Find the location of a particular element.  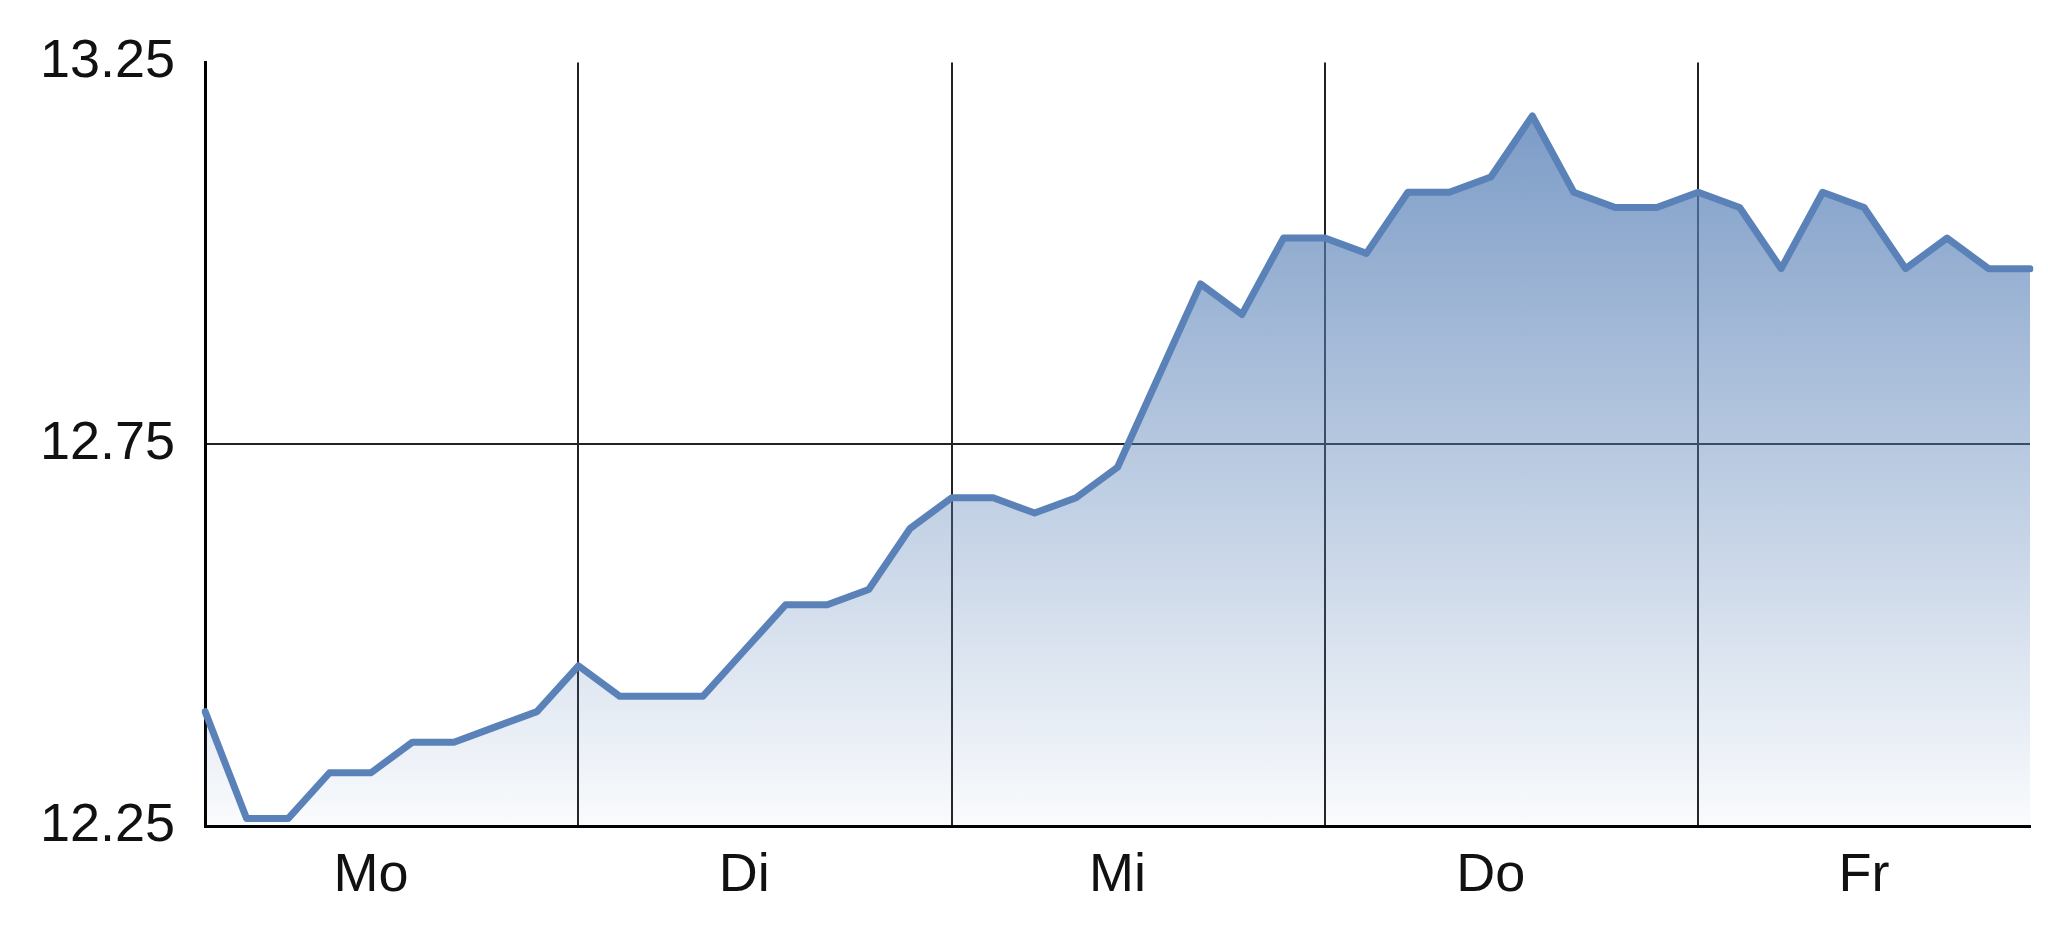

x-tick-label: Mi is located at coordinates (1118, 872).